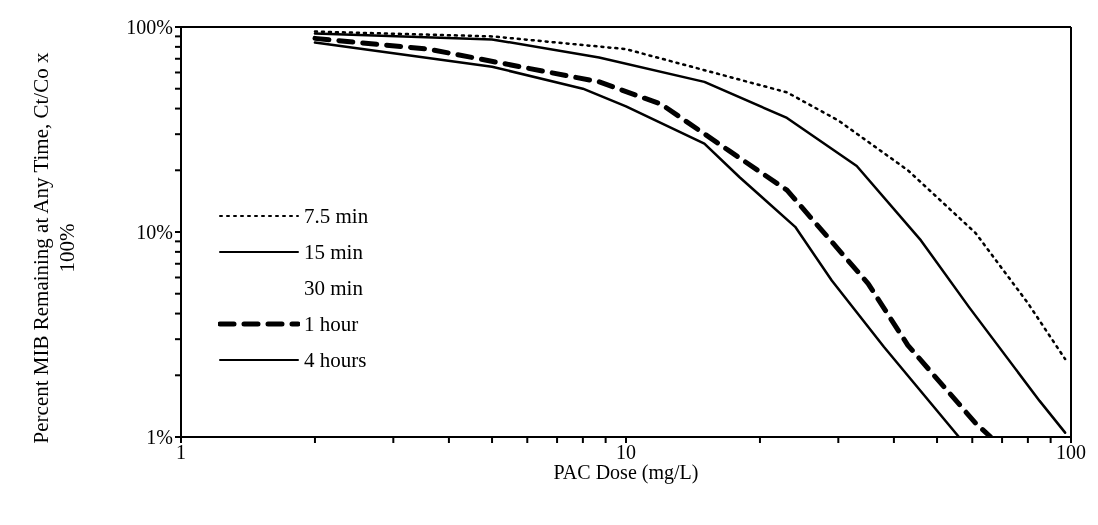 The image size is (1098, 525). What do you see at coordinates (626, 452) in the screenshot?
I see `x-tick-label: 10` at bounding box center [626, 452].